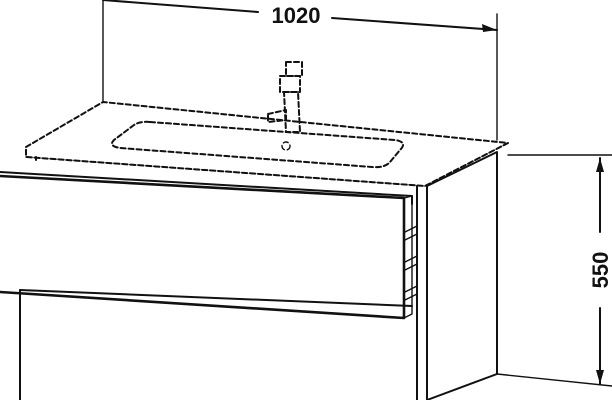  Describe the element at coordinates (600, 165) in the screenshot. I see `height-arrowhead-top-icon` at that location.